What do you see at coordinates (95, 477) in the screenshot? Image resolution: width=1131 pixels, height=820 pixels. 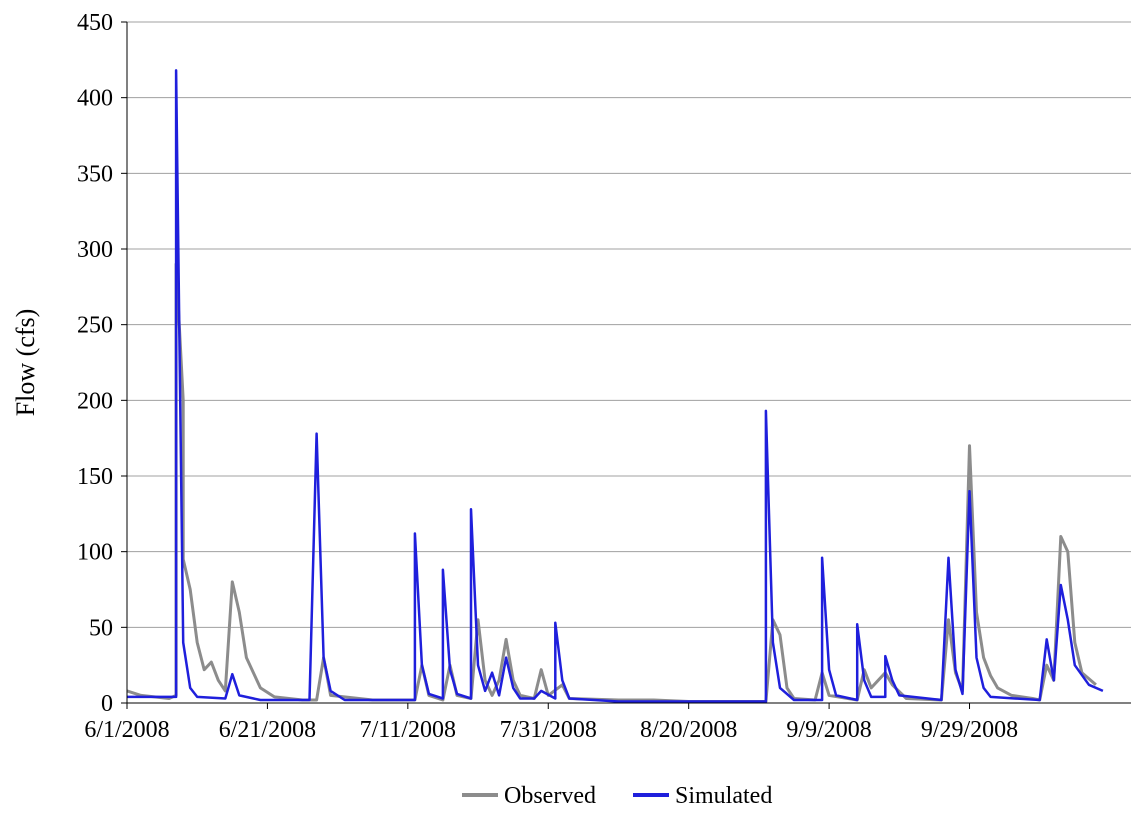 I see `y-tick-label: 150` at bounding box center [95, 477].